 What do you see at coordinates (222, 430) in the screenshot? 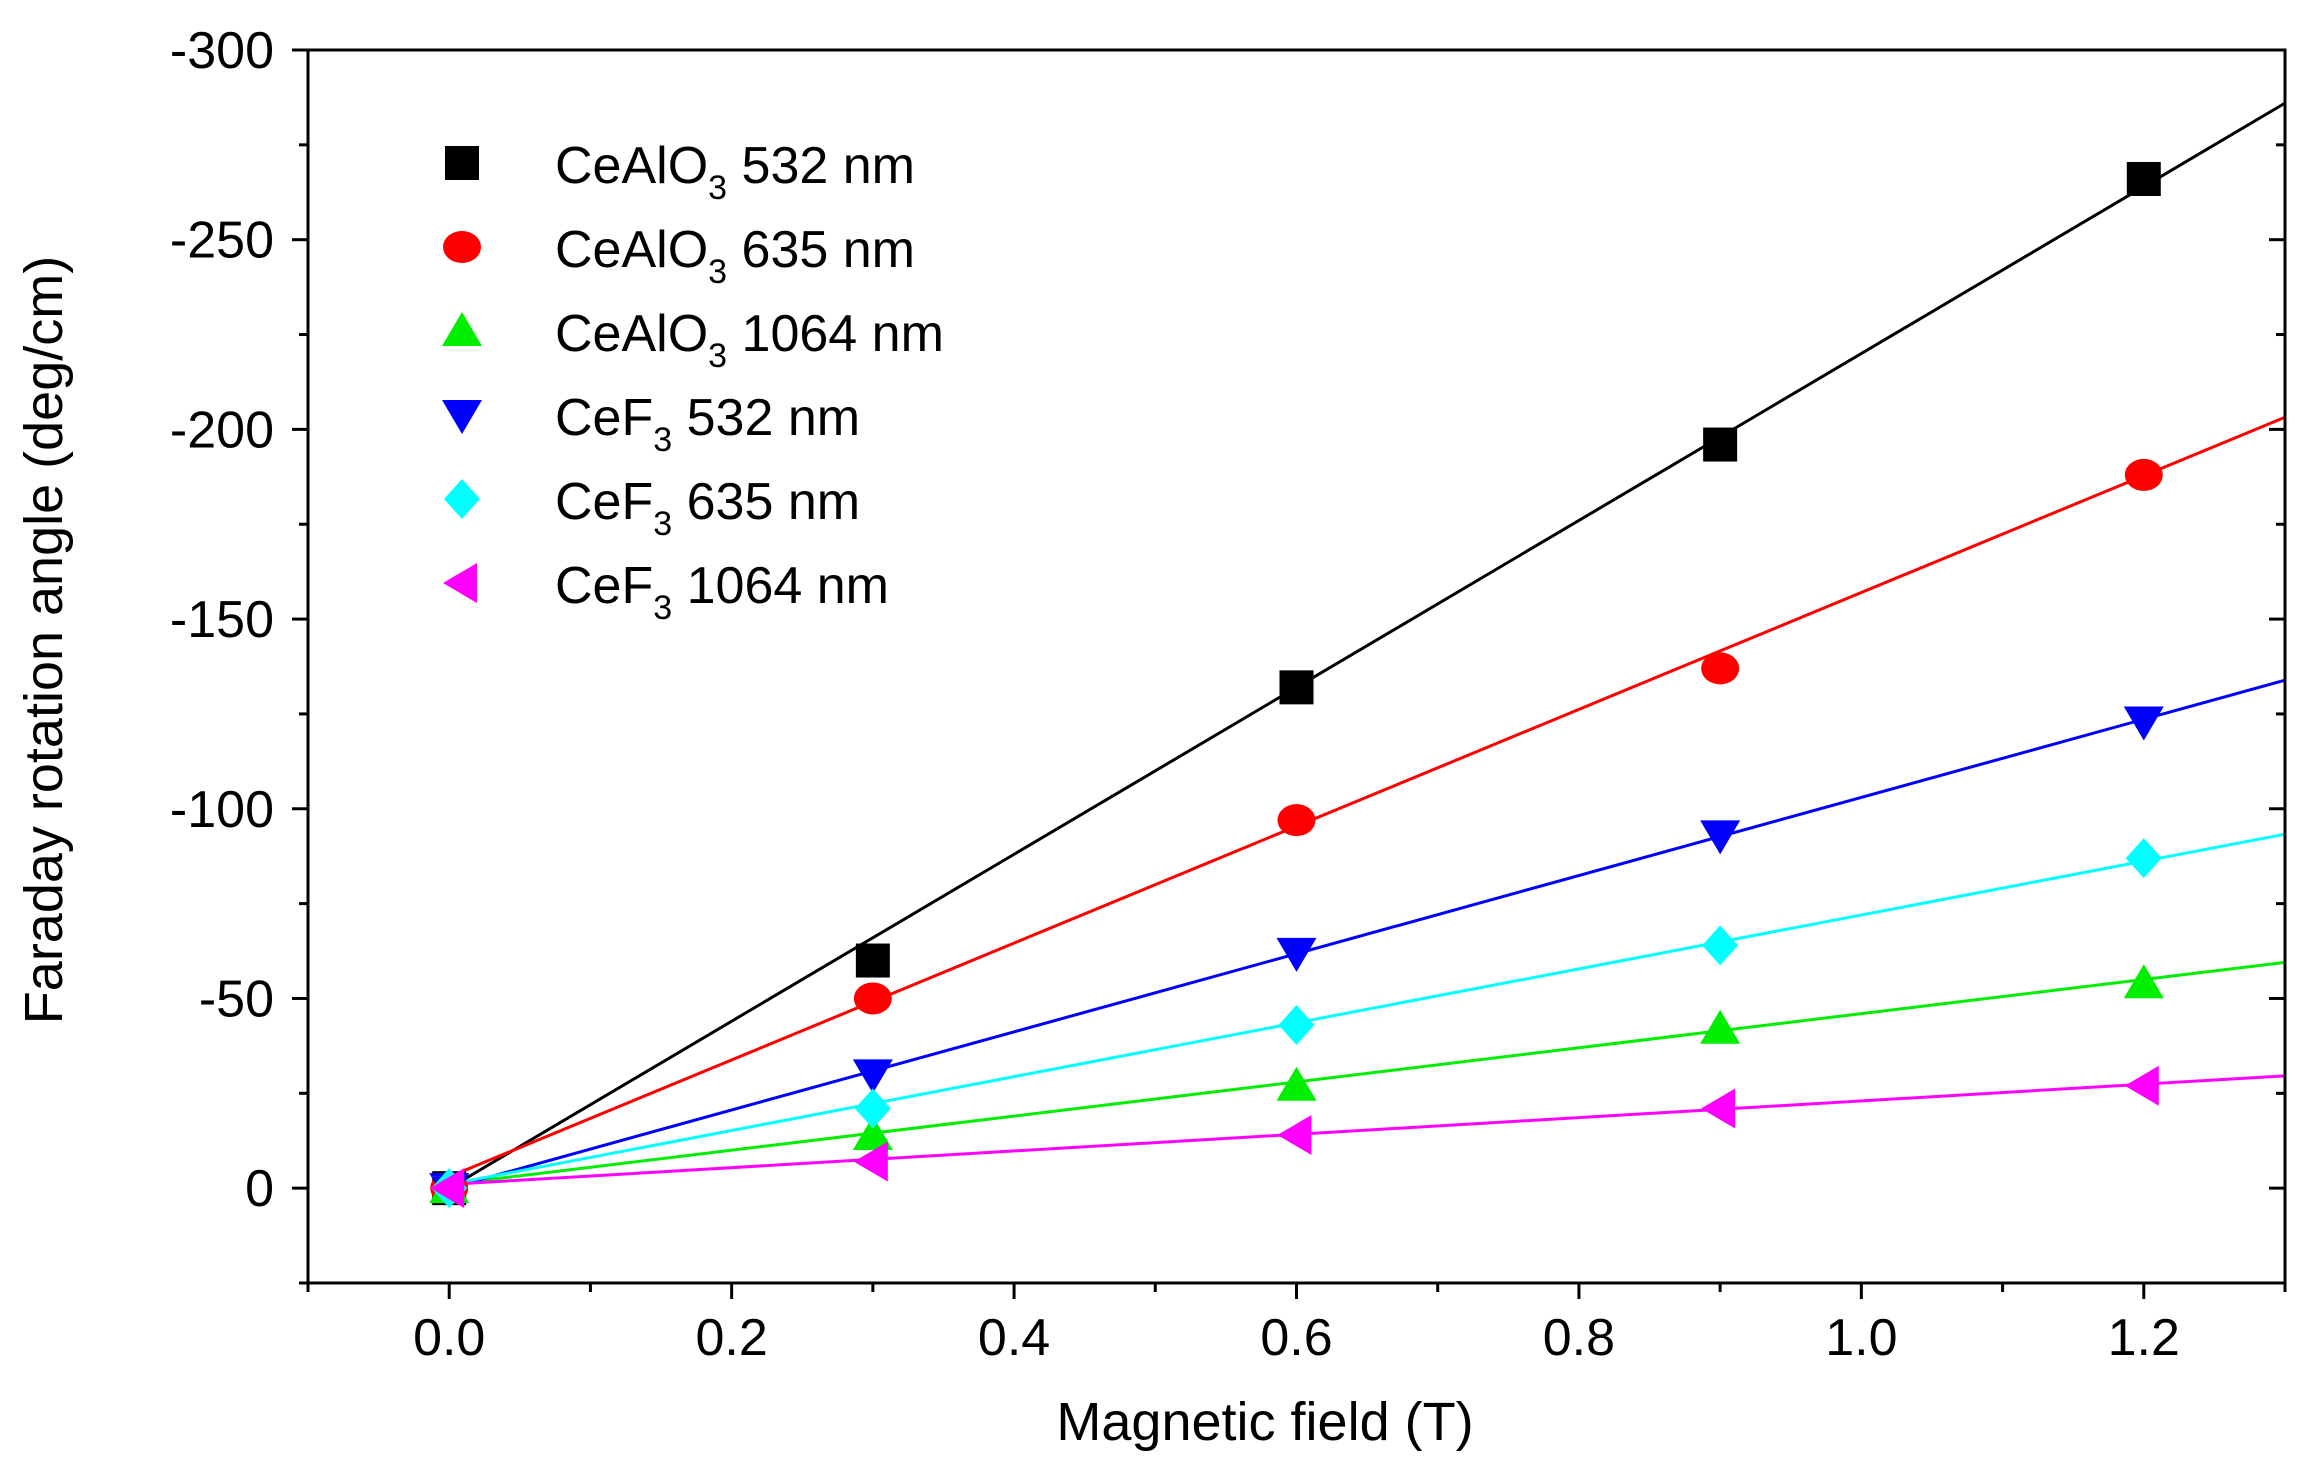
I see `y-tick-label: -200` at bounding box center [222, 430].